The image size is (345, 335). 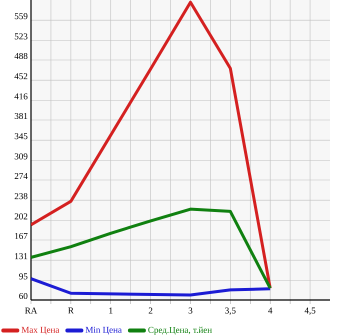 What do you see at coordinates (41, 330) in the screenshot?
I see `legend-label: Max Цена` at bounding box center [41, 330].